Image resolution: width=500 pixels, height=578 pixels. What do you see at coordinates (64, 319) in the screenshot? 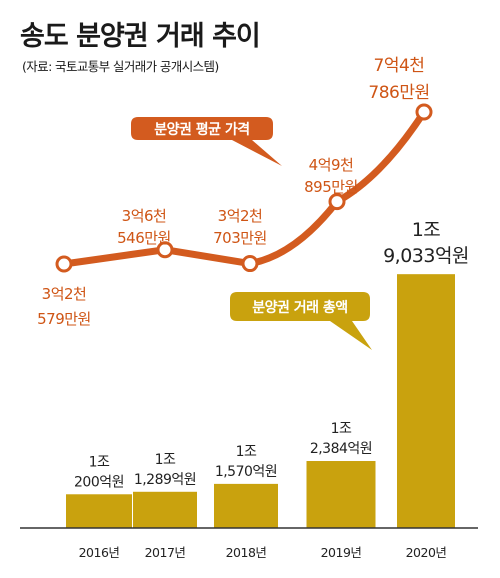
I see `line-value-label: 579만원` at bounding box center [64, 319].